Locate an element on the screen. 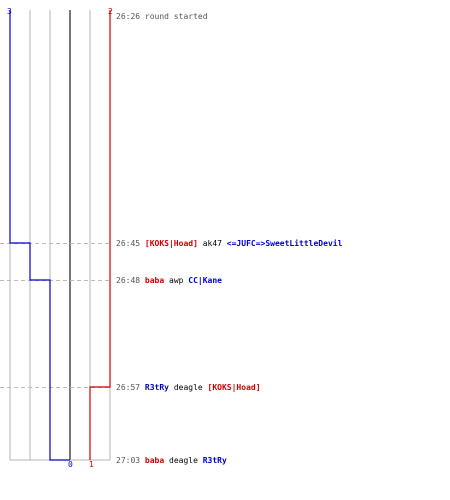  event-entry: 26:57 R3tRy deagle [KOKS|Hoad] is located at coordinates (188, 387).